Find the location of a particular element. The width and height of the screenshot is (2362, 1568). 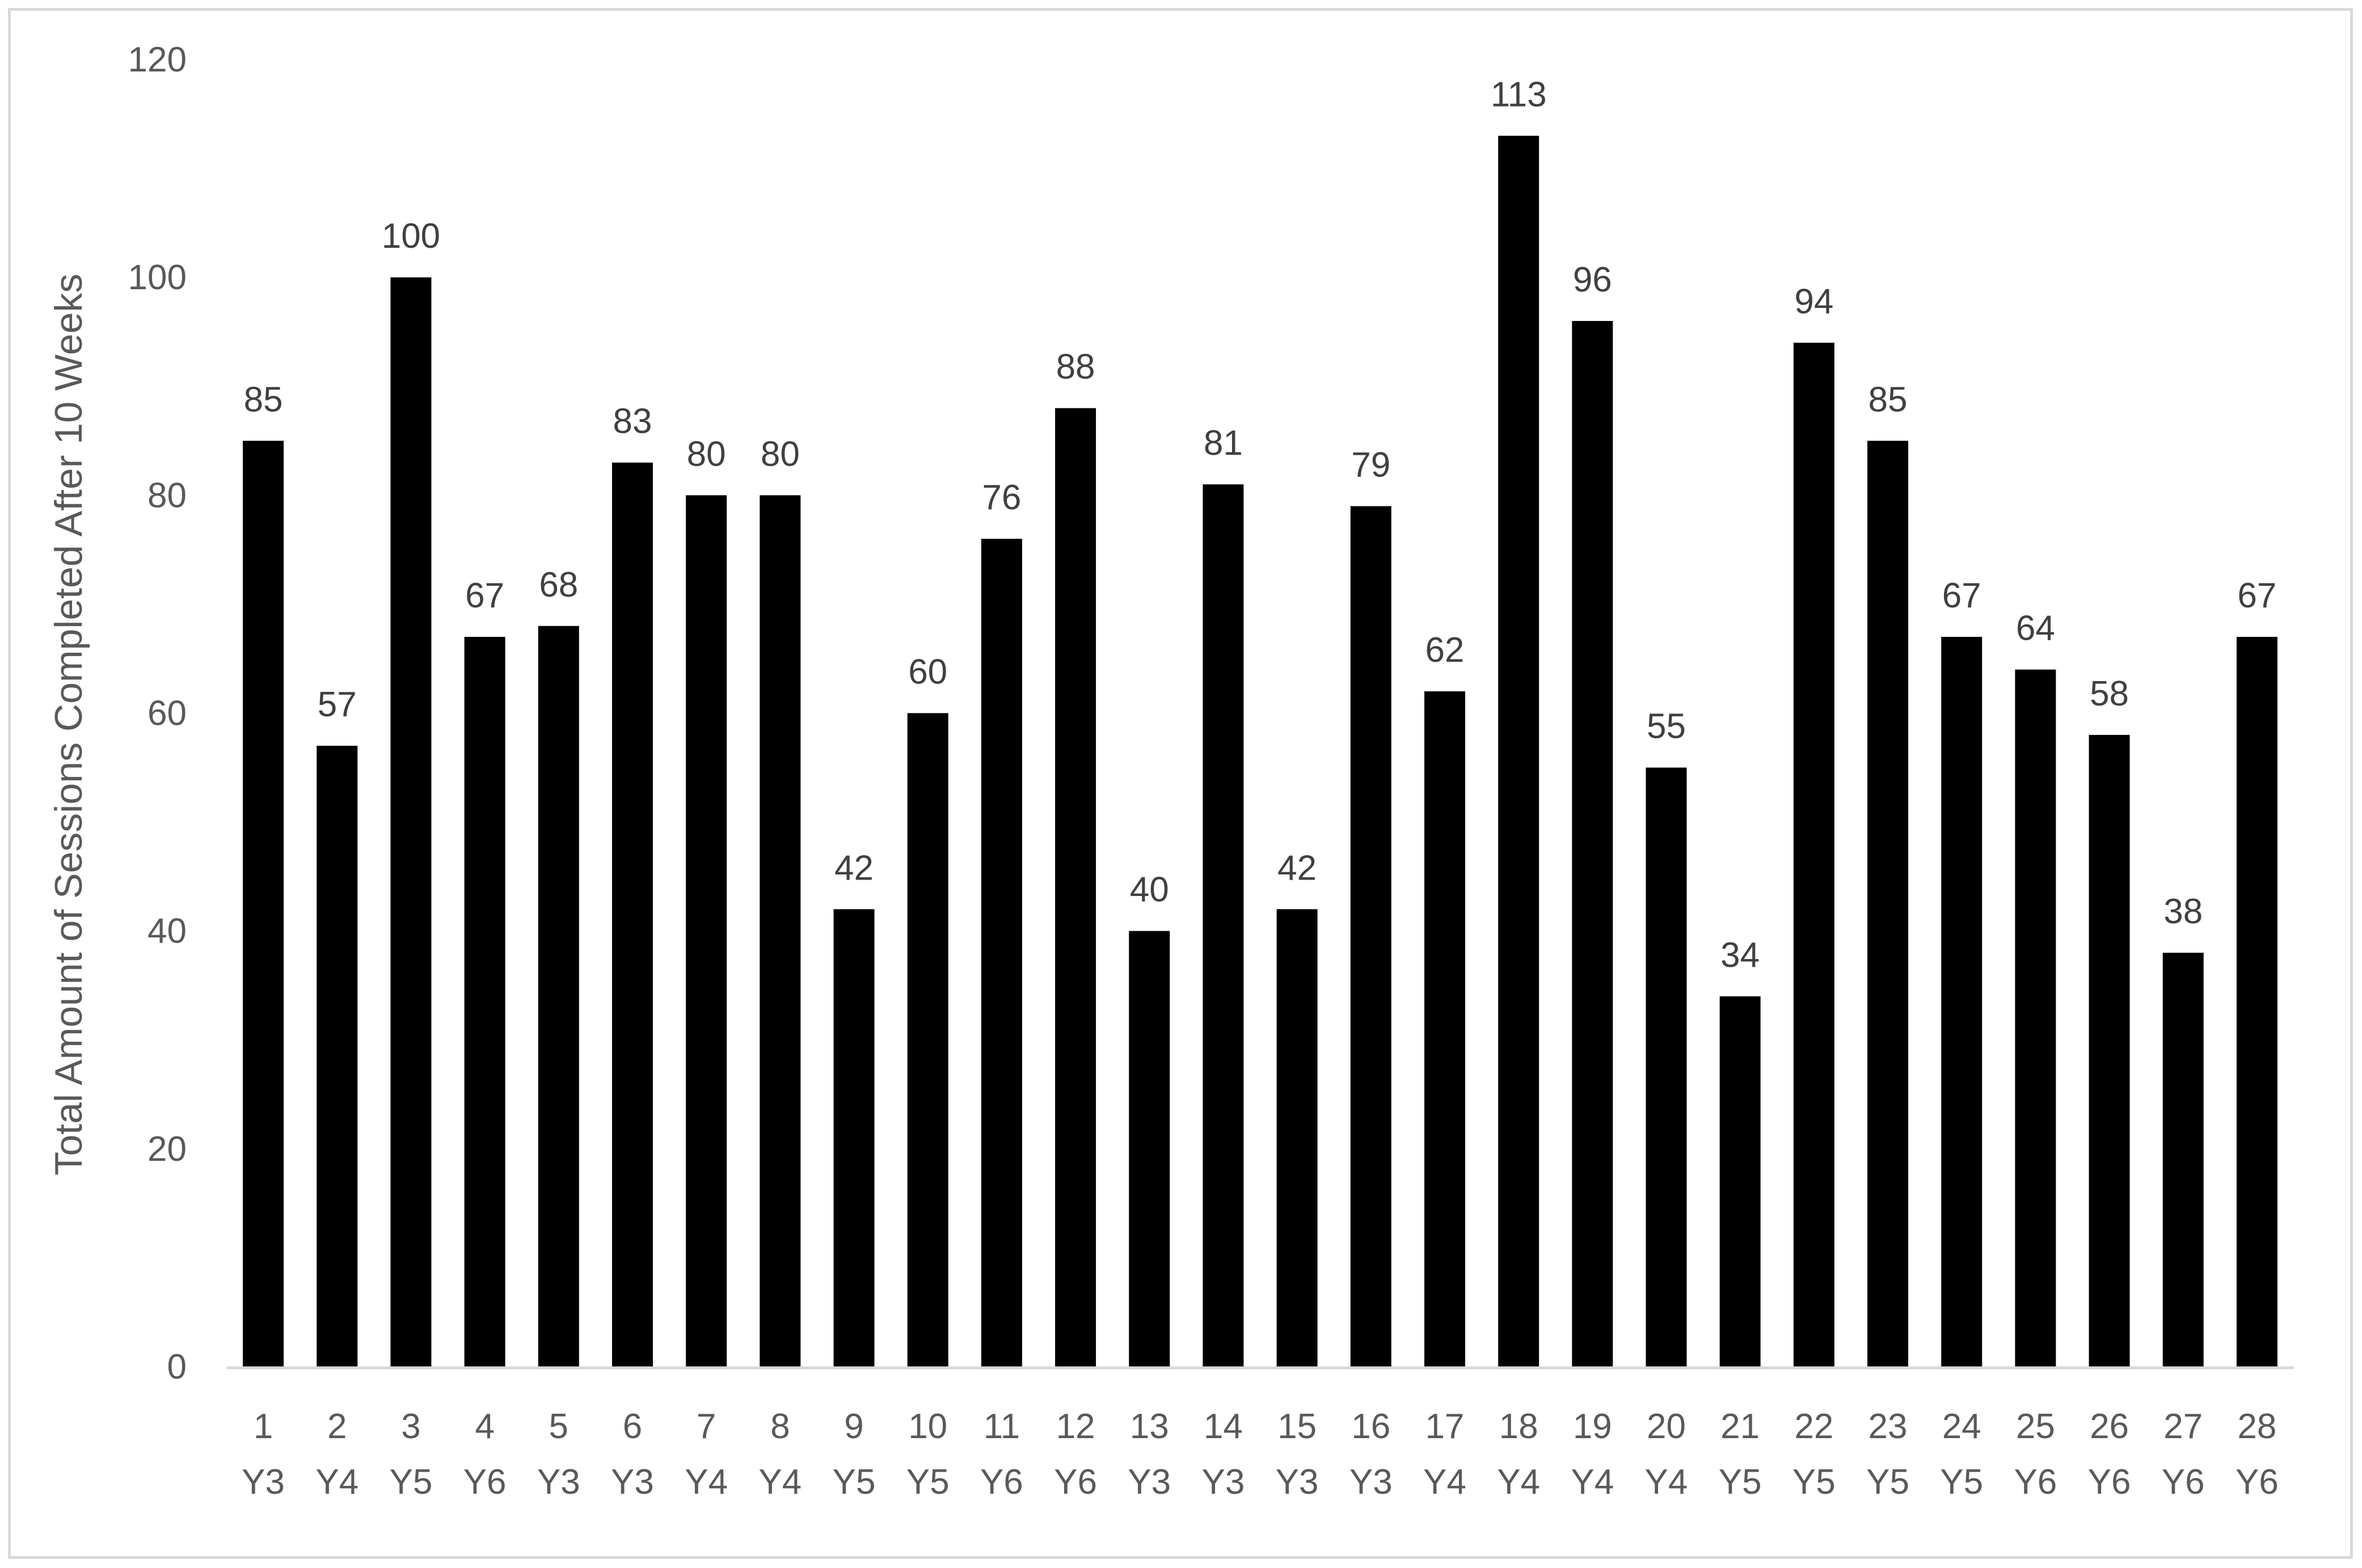

data-label: 96 is located at coordinates (1592, 280).